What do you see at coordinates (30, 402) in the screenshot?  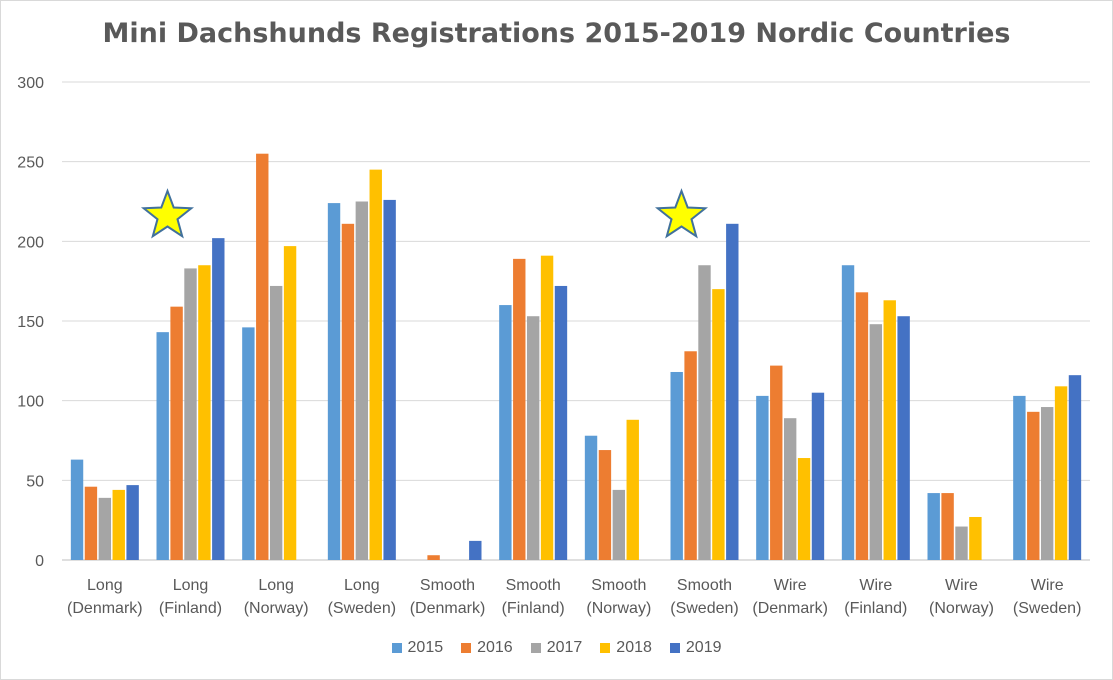 I see `y-tick-label: 100` at bounding box center [30, 402].